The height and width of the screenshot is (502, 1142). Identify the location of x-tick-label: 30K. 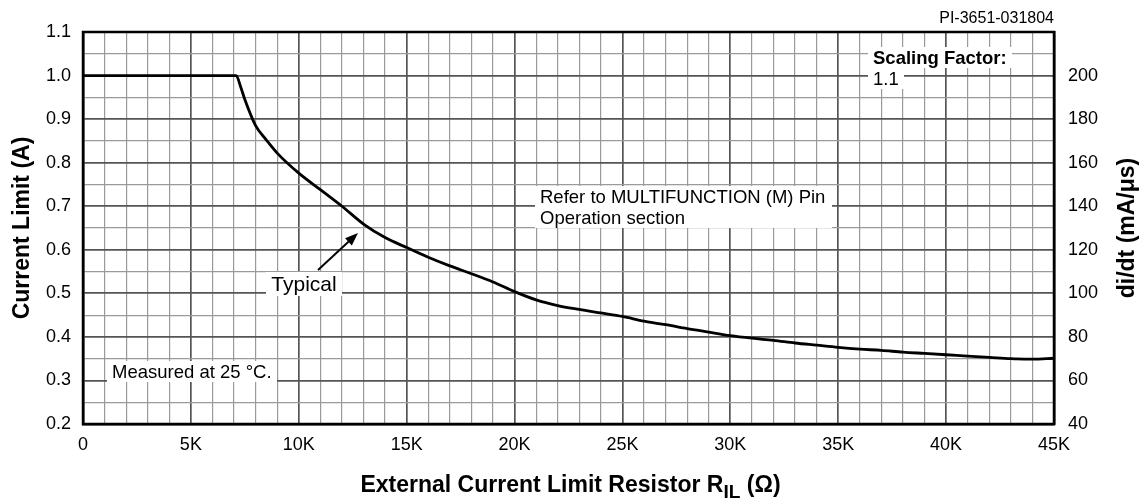
(730, 443).